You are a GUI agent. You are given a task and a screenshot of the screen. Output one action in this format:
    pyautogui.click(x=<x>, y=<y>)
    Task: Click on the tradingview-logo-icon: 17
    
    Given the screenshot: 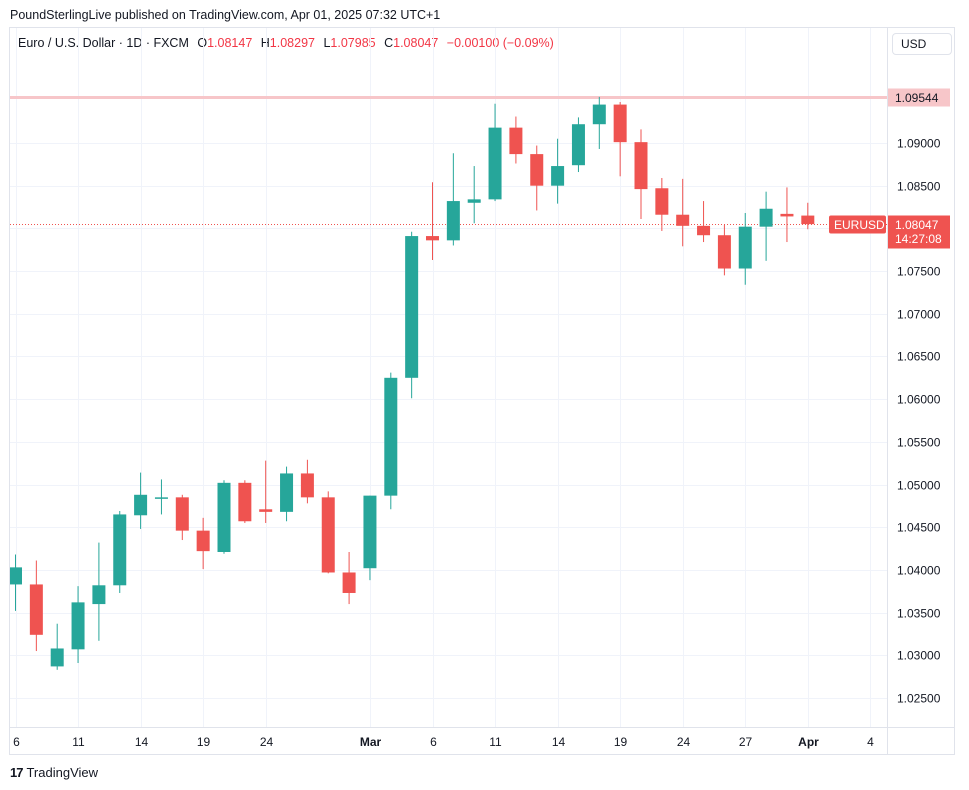 What is the action you would take?
    pyautogui.click(x=17, y=772)
    